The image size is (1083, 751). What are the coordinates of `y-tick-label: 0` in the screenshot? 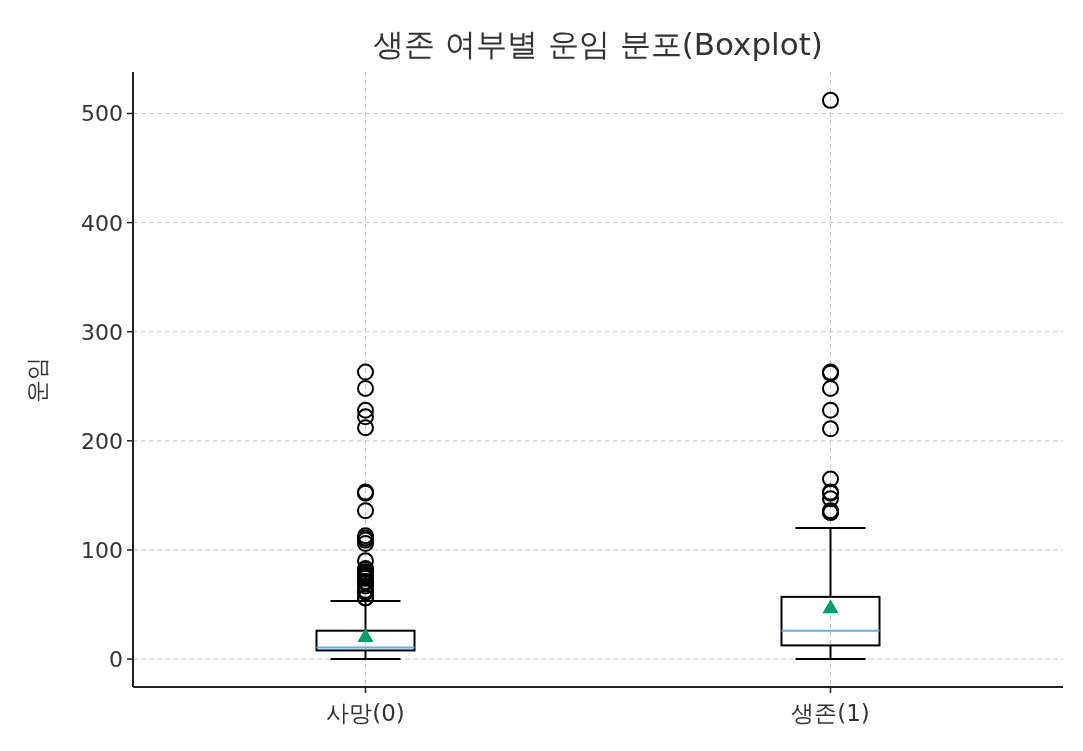 It's located at (116, 660).